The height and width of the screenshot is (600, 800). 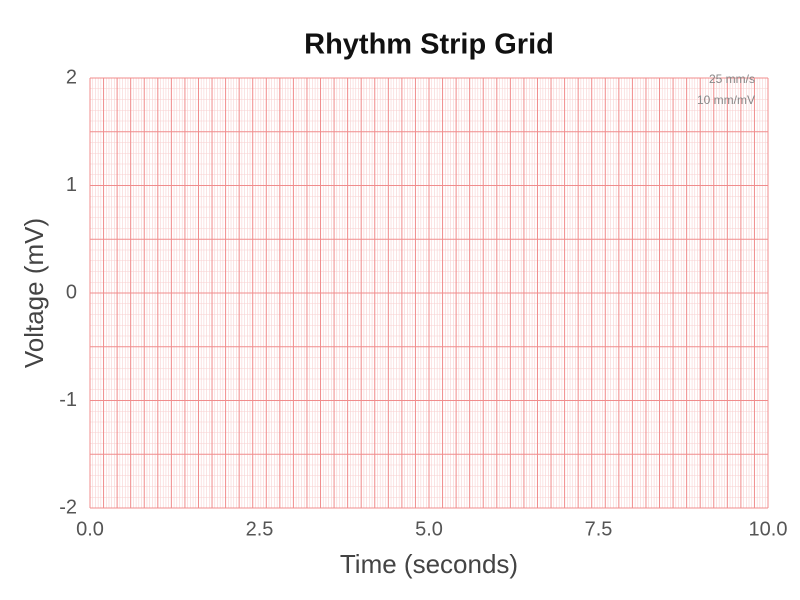 I want to click on y-axis-label: Voltage (mV), so click(x=34, y=293).